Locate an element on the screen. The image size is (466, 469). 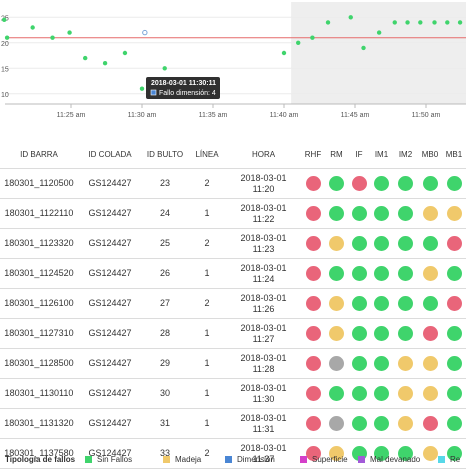
header-hora: HORA is located at coordinates (263, 154).